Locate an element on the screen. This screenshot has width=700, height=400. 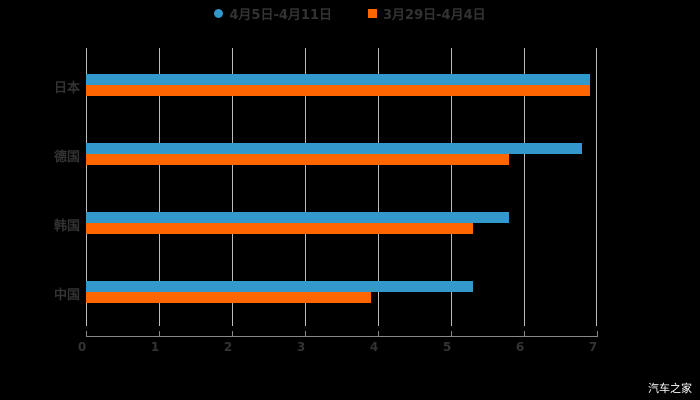
chart-legend: 4月5日-4月11日 3月29日-4月4日 is located at coordinates (350, 13).